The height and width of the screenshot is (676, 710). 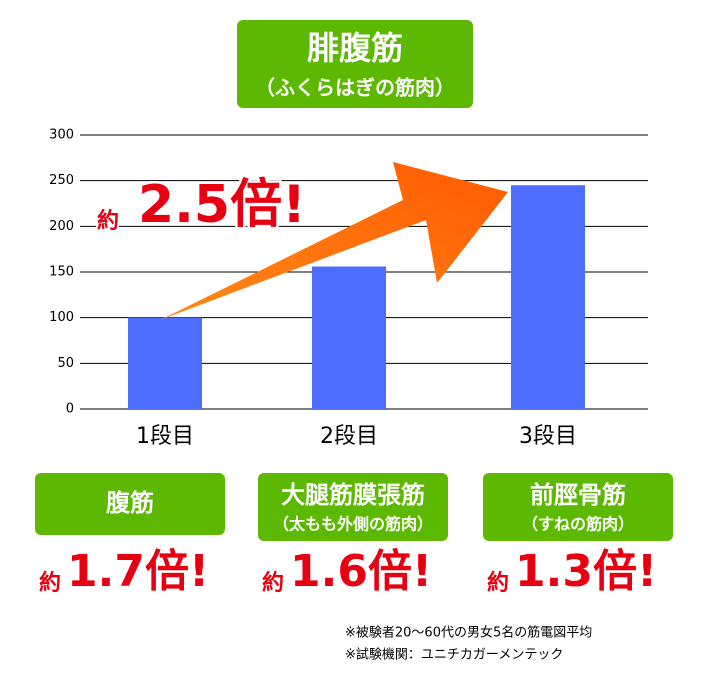 I want to click on y-tick-label: 200, so click(x=61, y=226).